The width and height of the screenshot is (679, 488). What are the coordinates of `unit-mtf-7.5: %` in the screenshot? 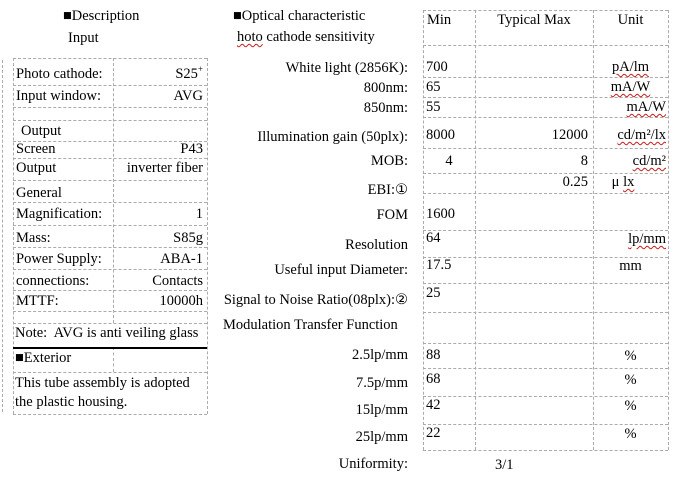 It's located at (630, 380).